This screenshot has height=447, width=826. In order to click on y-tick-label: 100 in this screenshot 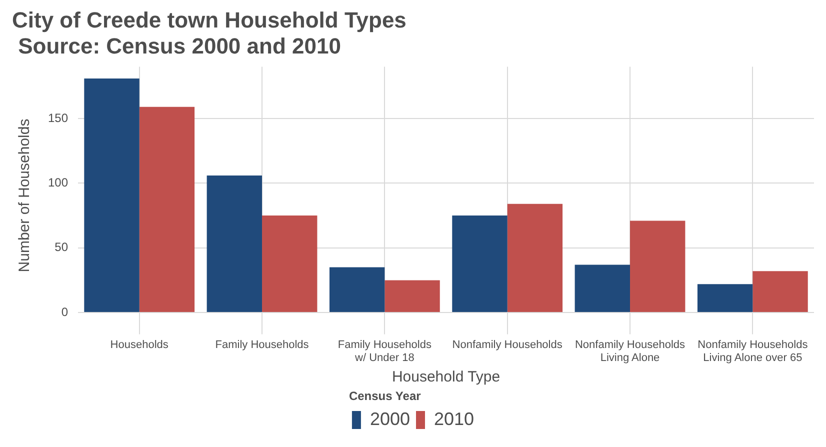, I will do `click(58, 183)`.